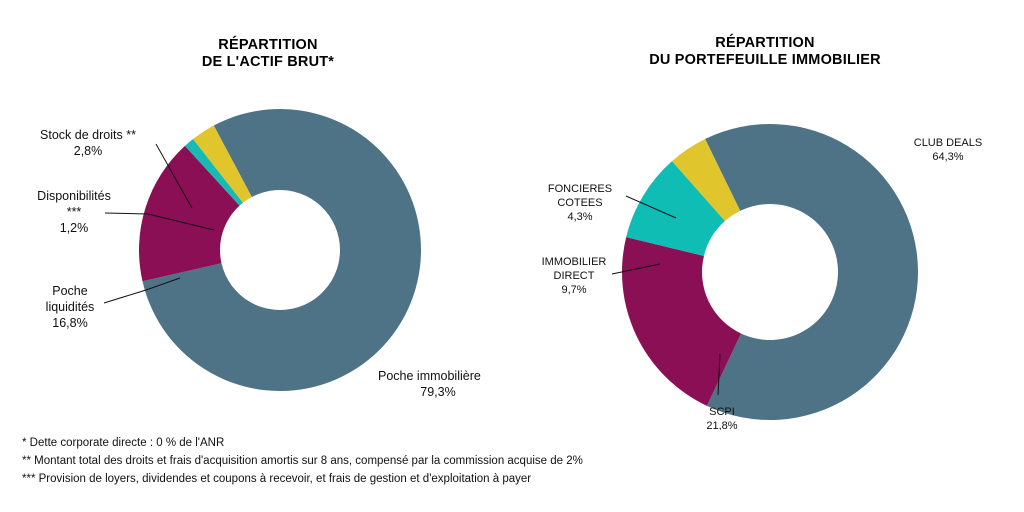 The image size is (1024, 512). Describe the element at coordinates (69, 323) in the screenshot. I see `value-label-liquidites: 16,8%` at that location.